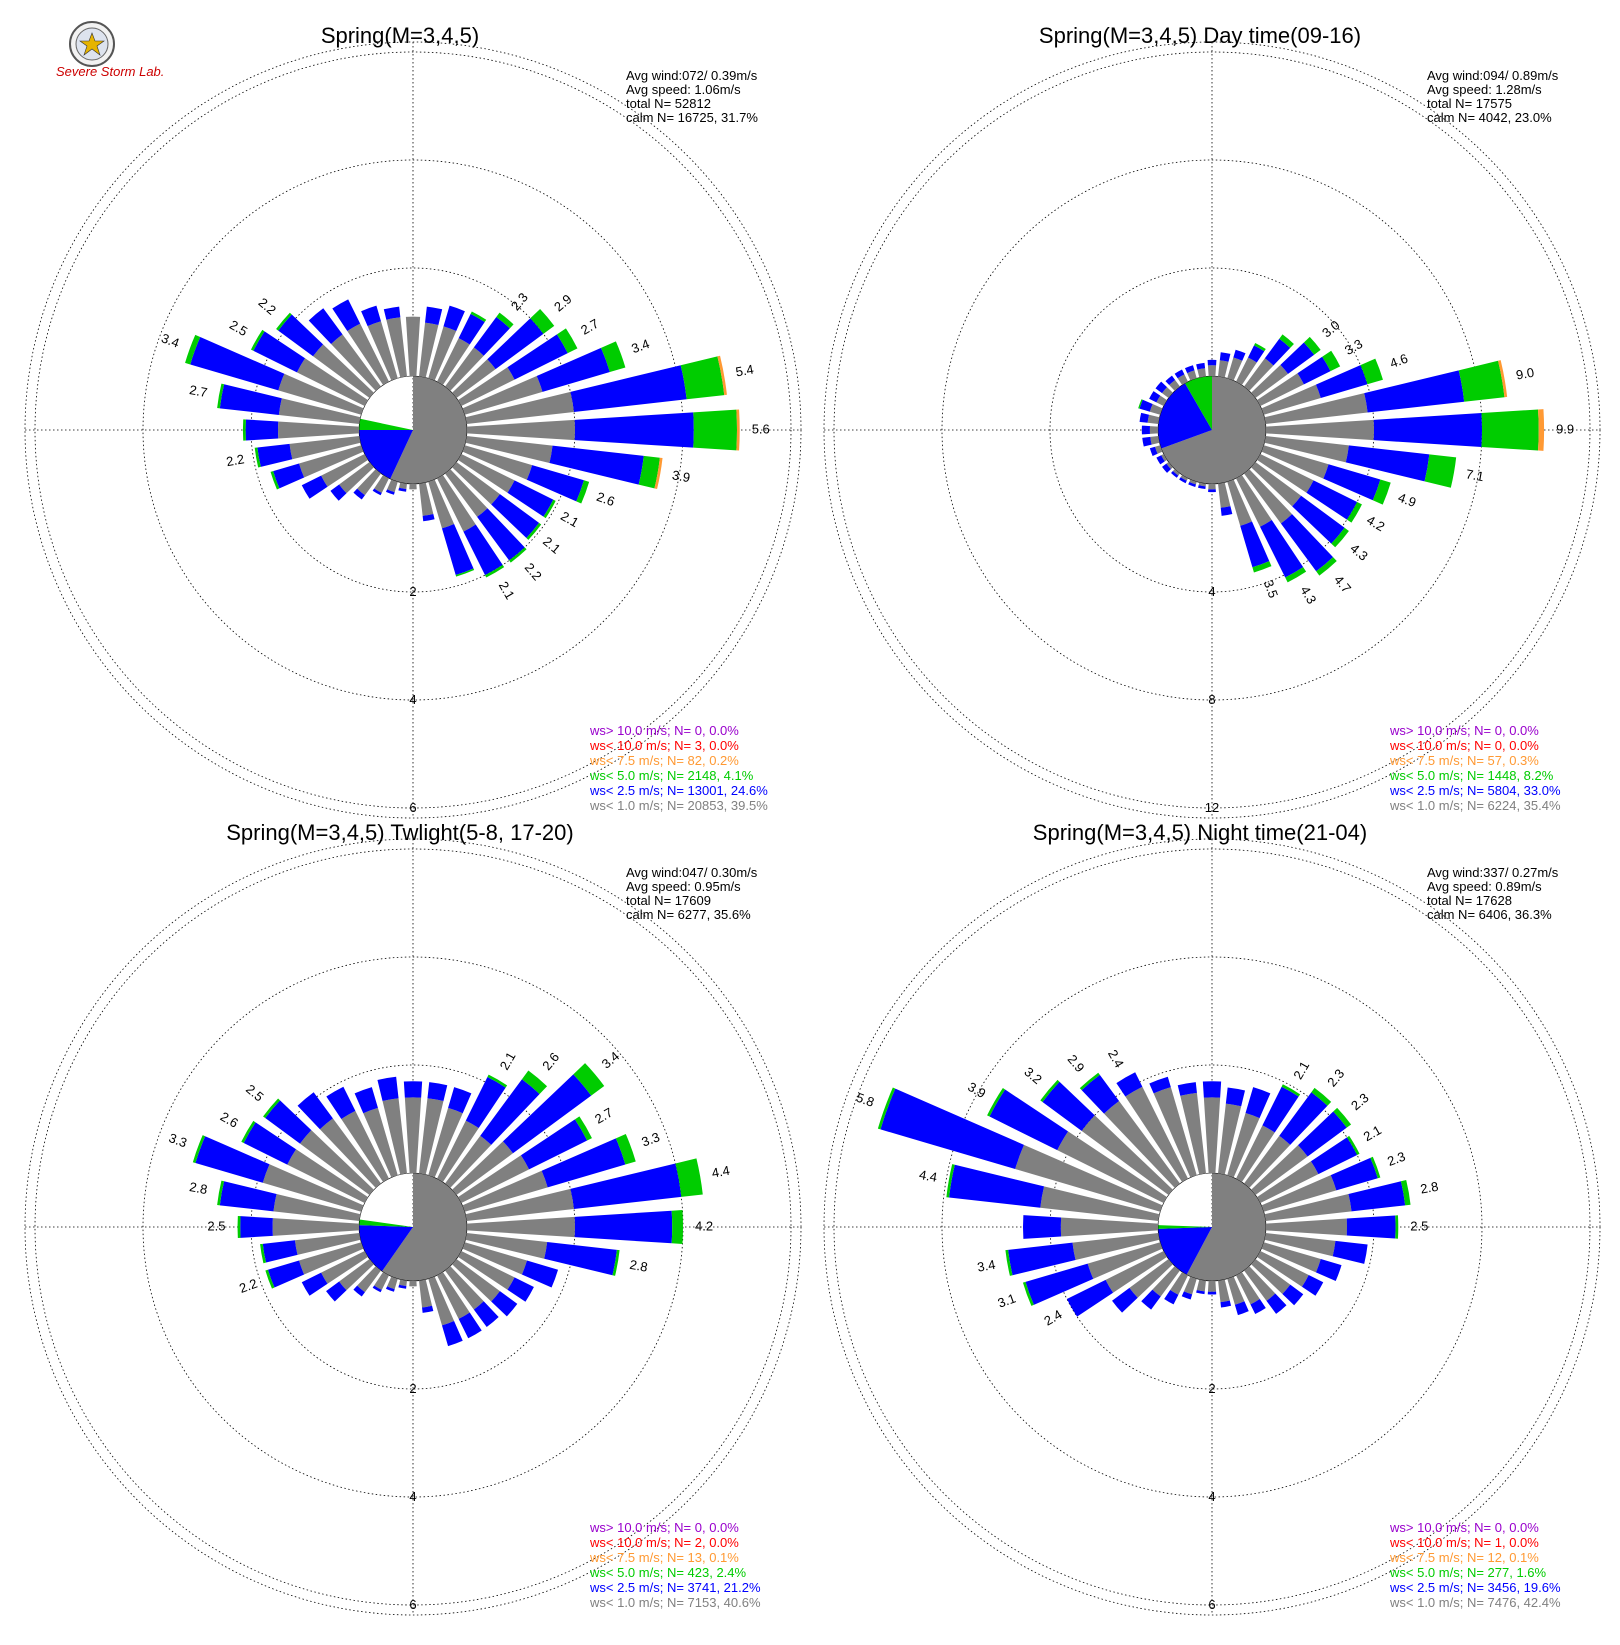 Image resolution: width=1620 pixels, height=1645 pixels. Describe the element at coordinates (1475, 1602) in the screenshot. I see `legend-entry: ws< 1.0 m/s; N= 7476, 42.4%` at that location.